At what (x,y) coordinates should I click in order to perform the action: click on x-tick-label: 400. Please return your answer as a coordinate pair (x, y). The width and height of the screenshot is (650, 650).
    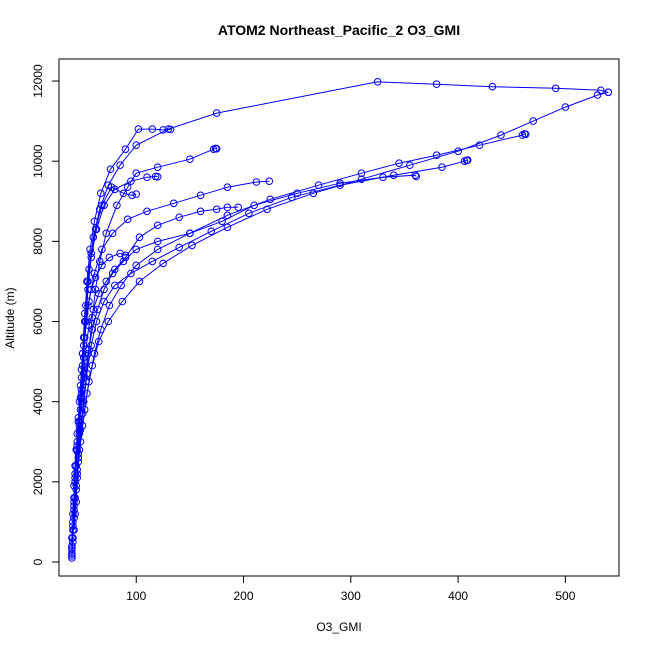
    Looking at the image, I should click on (458, 596).